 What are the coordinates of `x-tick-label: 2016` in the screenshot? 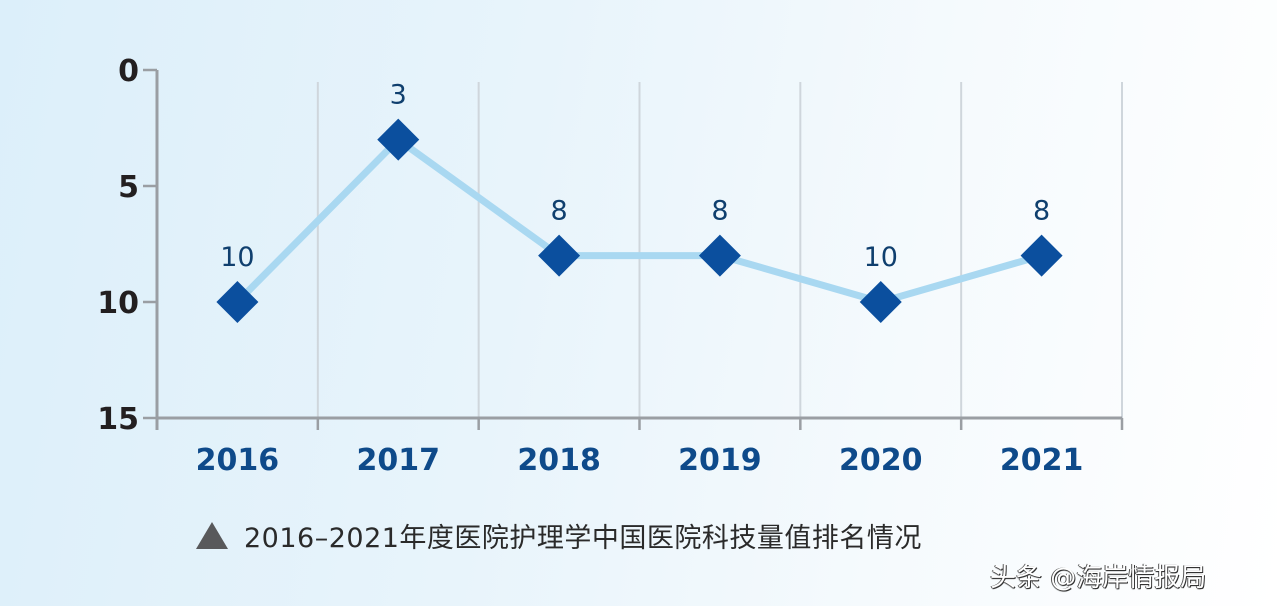 It's located at (238, 460).